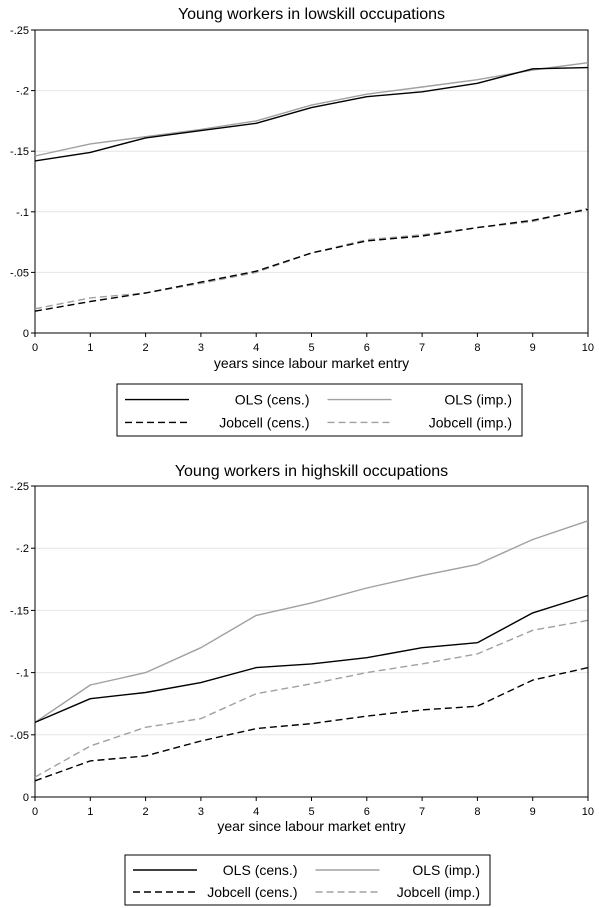  What do you see at coordinates (311, 109) in the screenshot?
I see `series-line-ols-imp` at bounding box center [311, 109].